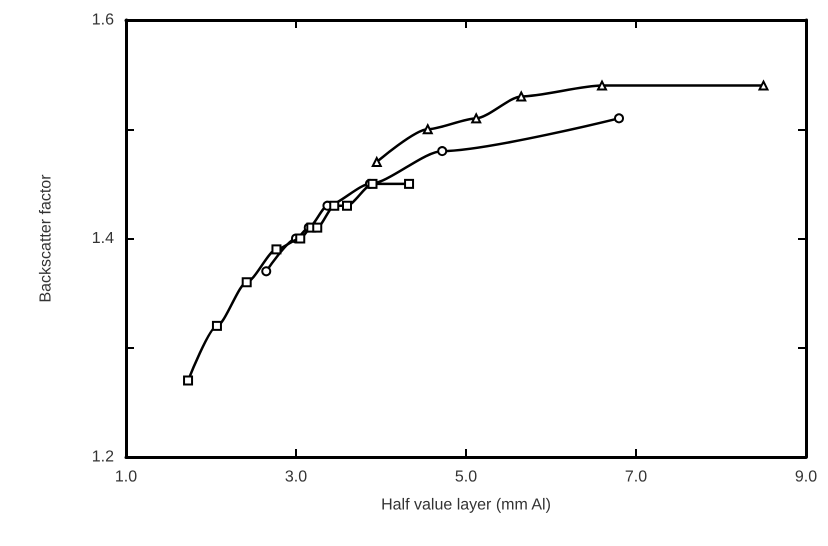  Describe the element at coordinates (466, 477) in the screenshot. I see `x-tick-label: 5.0` at that location.